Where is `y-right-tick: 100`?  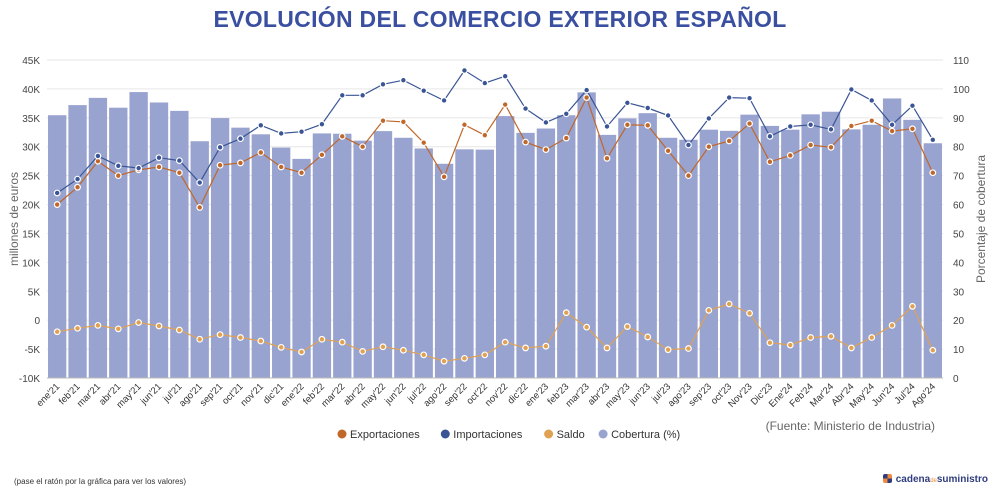
y-right-tick: 100 is located at coordinates (961, 90).